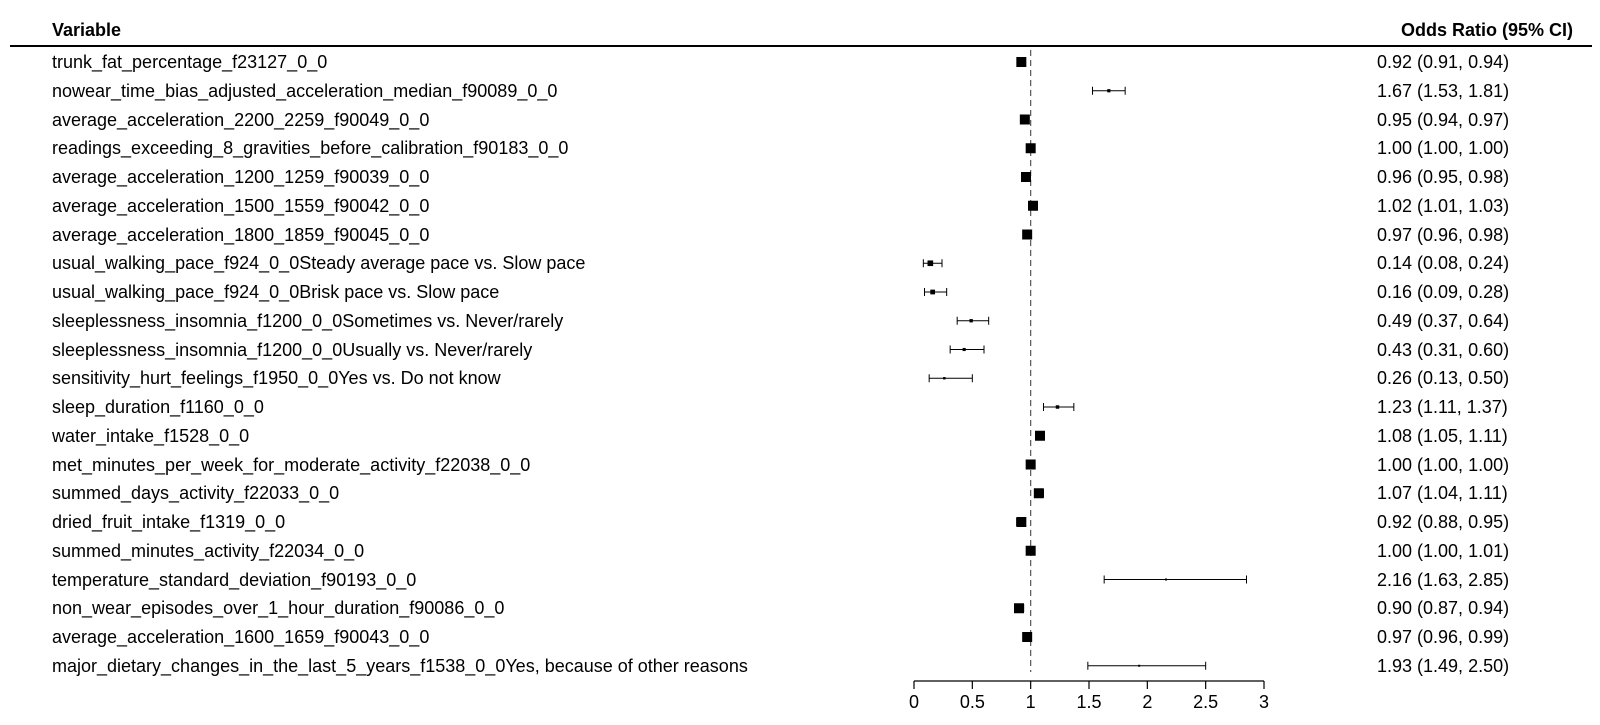 The height and width of the screenshot is (725, 1600). What do you see at coordinates (972, 702) in the screenshot?
I see `x-tick-label: 0.5` at bounding box center [972, 702].